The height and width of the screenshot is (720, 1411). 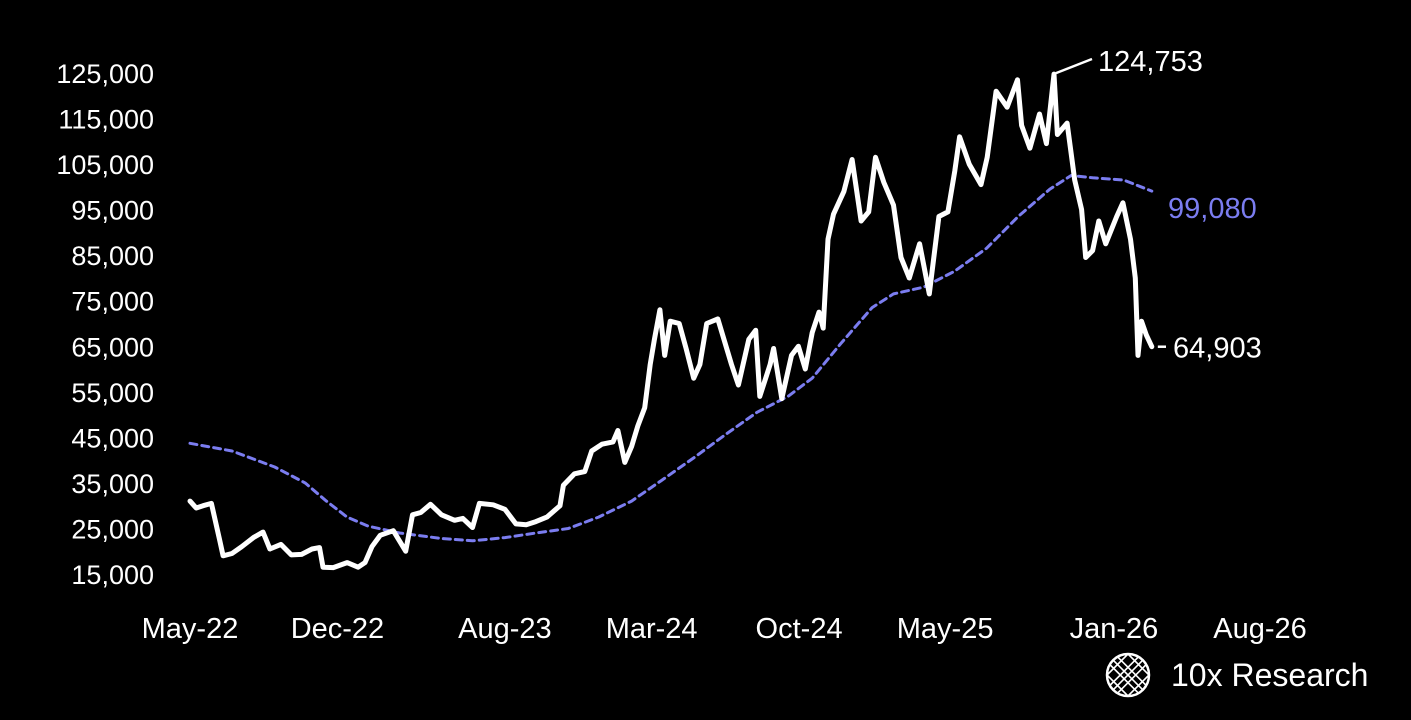 I want to click on x-tick-label: Oct-24, so click(x=799, y=629).